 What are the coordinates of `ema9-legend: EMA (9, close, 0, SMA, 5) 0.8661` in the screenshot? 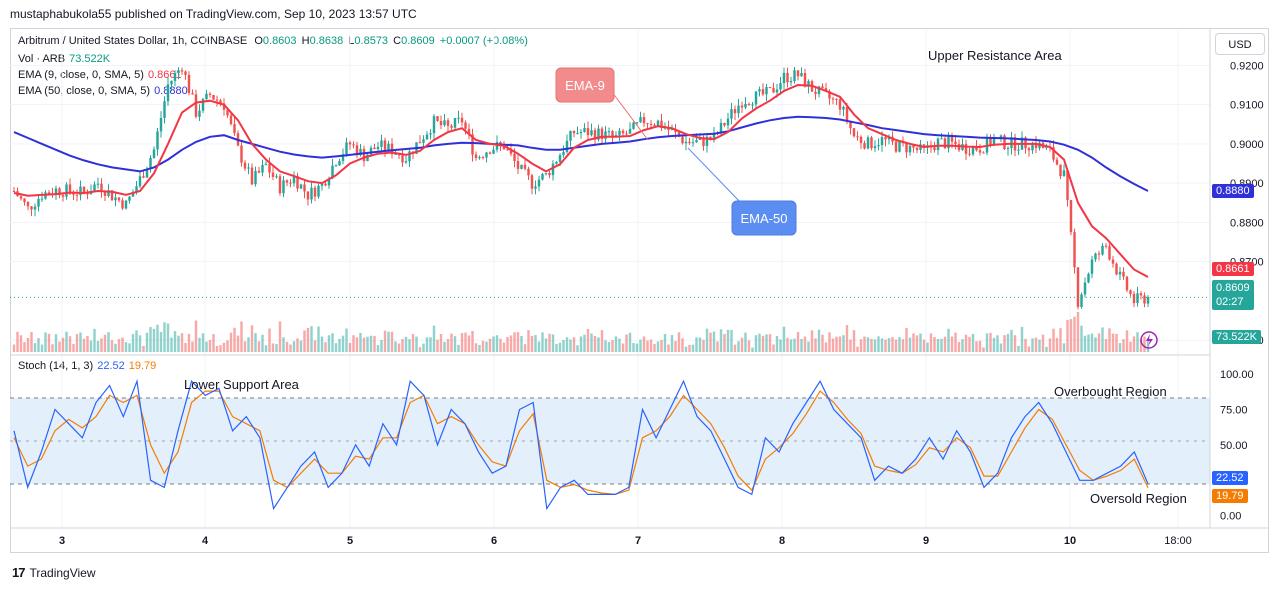 It's located at (100, 75).